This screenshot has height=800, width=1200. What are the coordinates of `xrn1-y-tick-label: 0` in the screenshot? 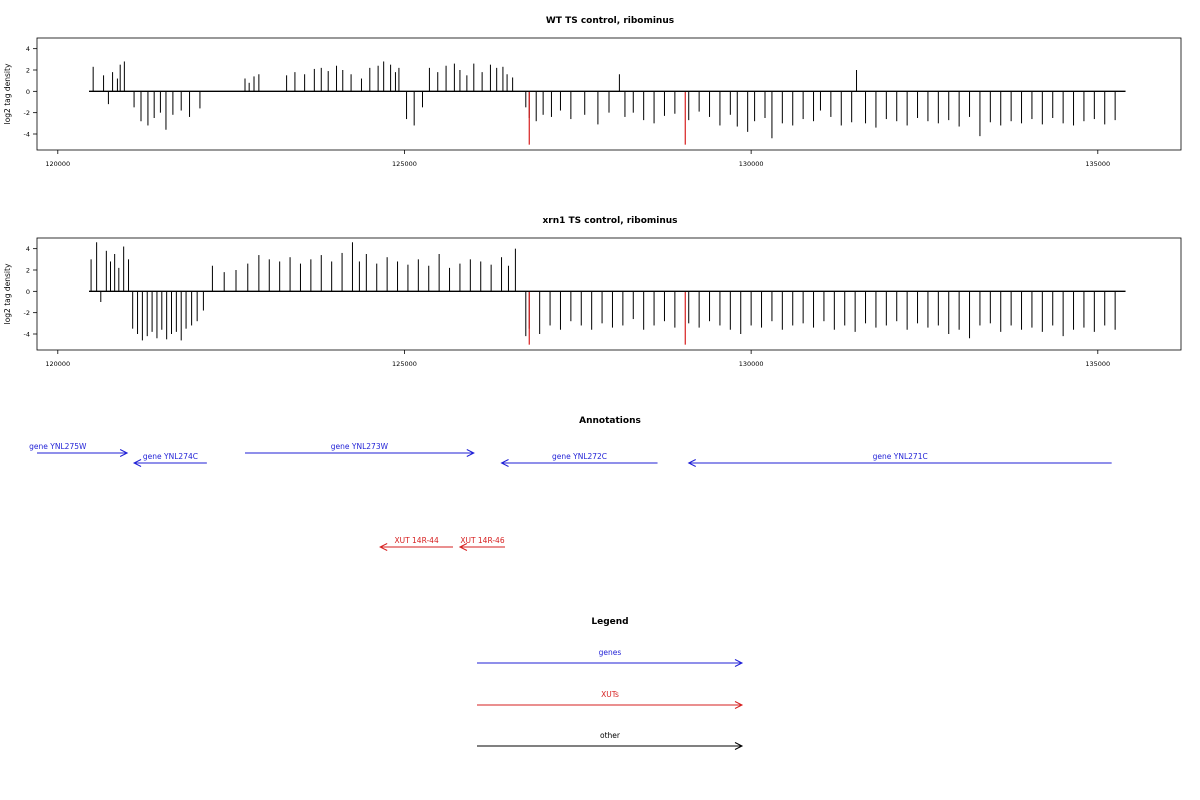 It's located at (28, 292).